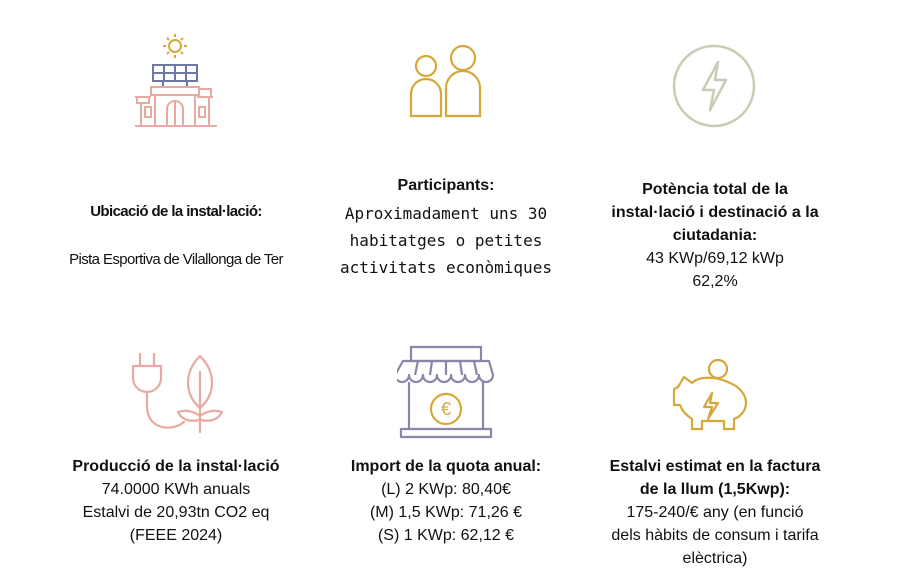 Image resolution: width=909 pixels, height=588 pixels. What do you see at coordinates (176, 535) in the screenshot?
I see `production-line-3: (FEEE 2024)` at bounding box center [176, 535].